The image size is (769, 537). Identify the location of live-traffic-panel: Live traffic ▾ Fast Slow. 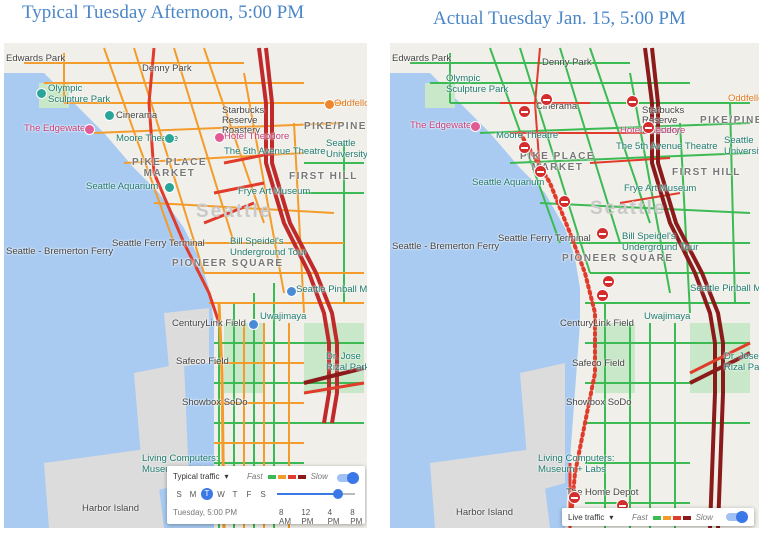
(658, 517).